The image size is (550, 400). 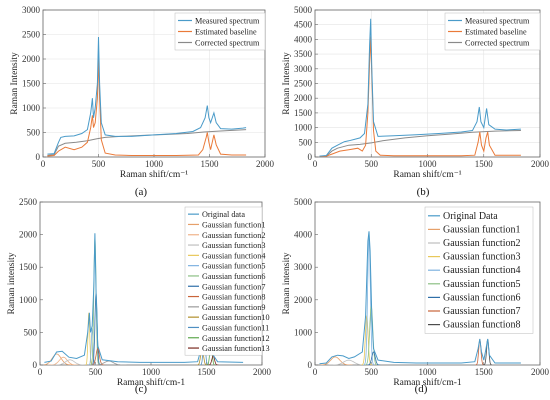 I want to click on y-tick-label: 3500, so click(x=303, y=54).